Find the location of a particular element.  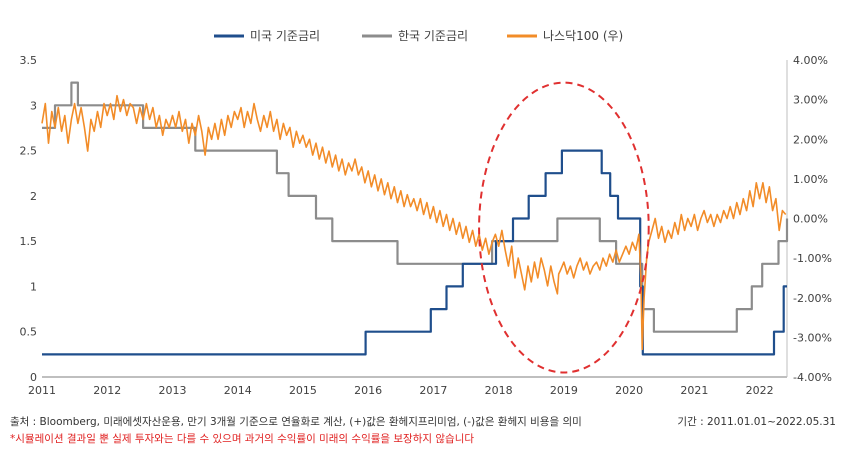

y-right-tick-label: 3.00% is located at coordinates (810, 100).